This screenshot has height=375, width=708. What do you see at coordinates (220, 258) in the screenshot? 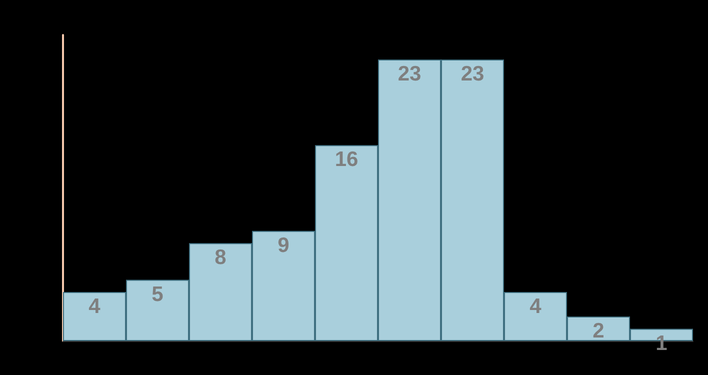
I see `data-label: 8` at bounding box center [220, 258].